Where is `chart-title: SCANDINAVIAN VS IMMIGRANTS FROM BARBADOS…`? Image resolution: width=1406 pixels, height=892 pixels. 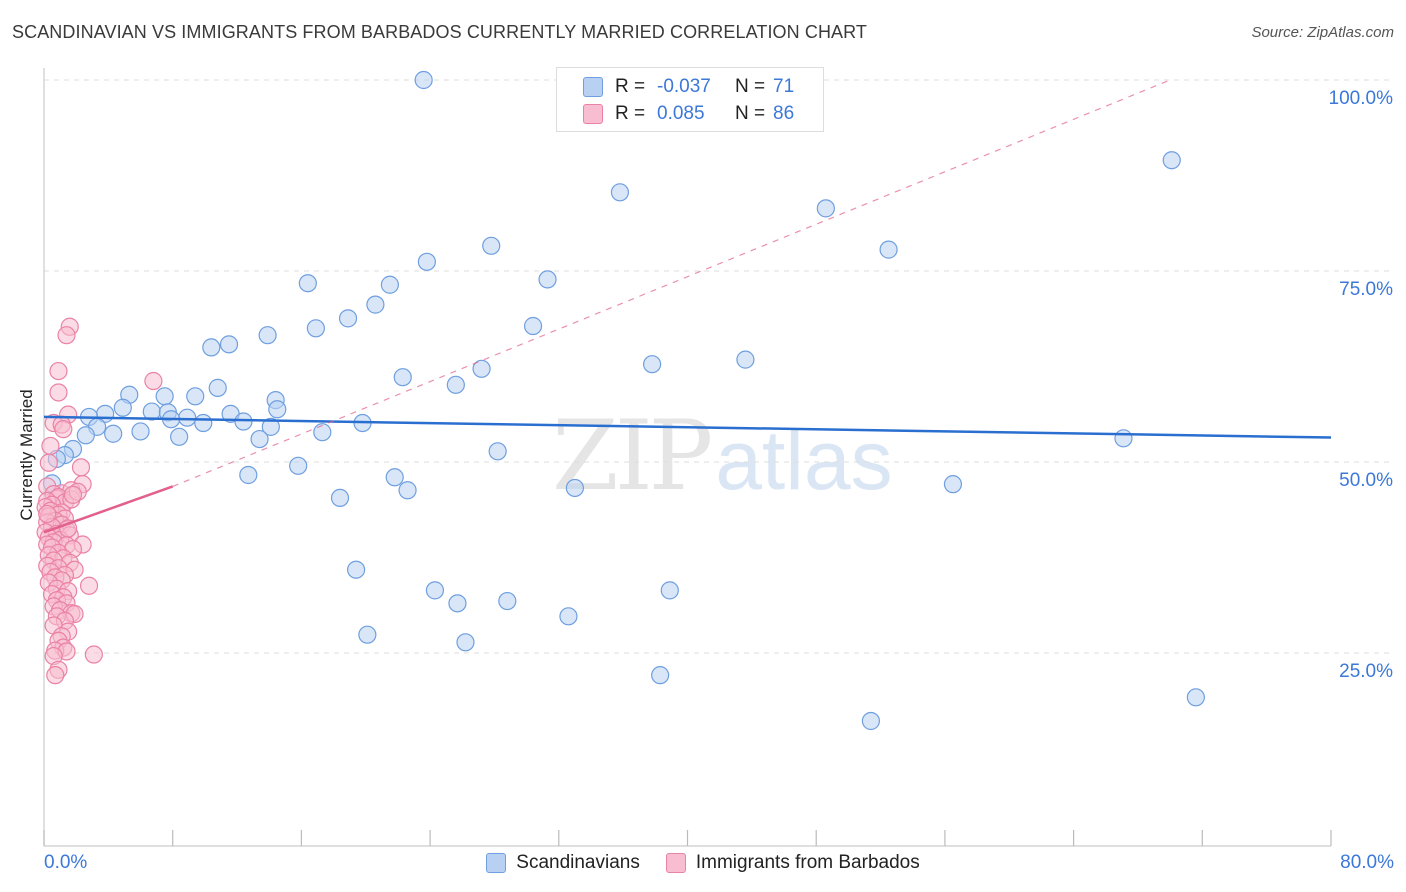
chart-title: SCANDINAVIAN VS IMMIGRANTS FROM BARBADOS… is located at coordinates (440, 32).